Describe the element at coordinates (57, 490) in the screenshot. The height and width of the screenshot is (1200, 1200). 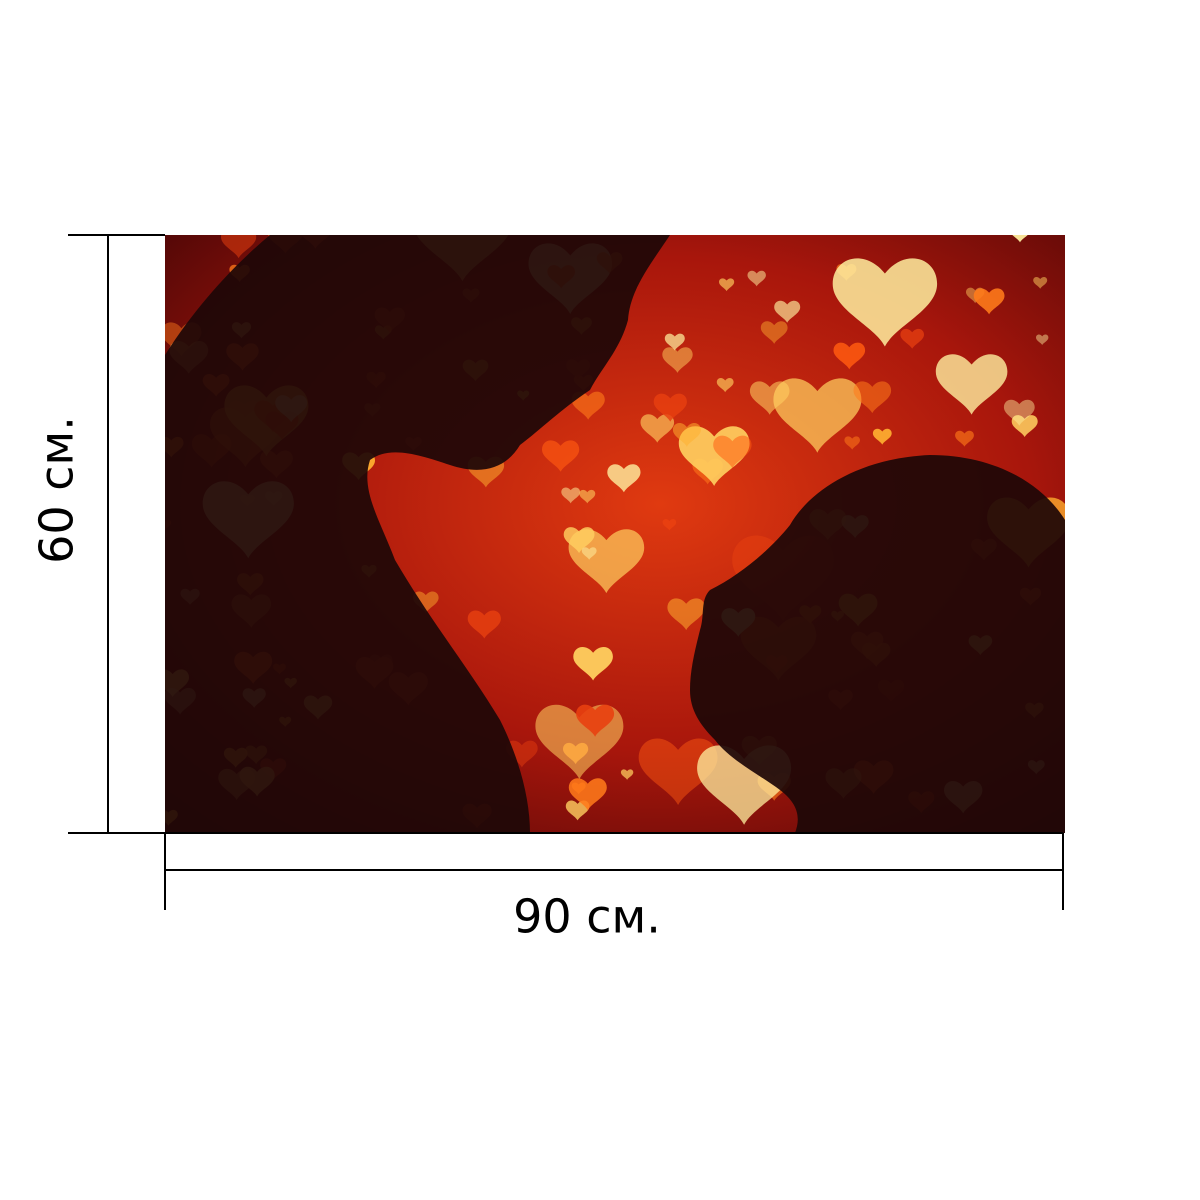
I see `height-label: 60 см.` at that location.